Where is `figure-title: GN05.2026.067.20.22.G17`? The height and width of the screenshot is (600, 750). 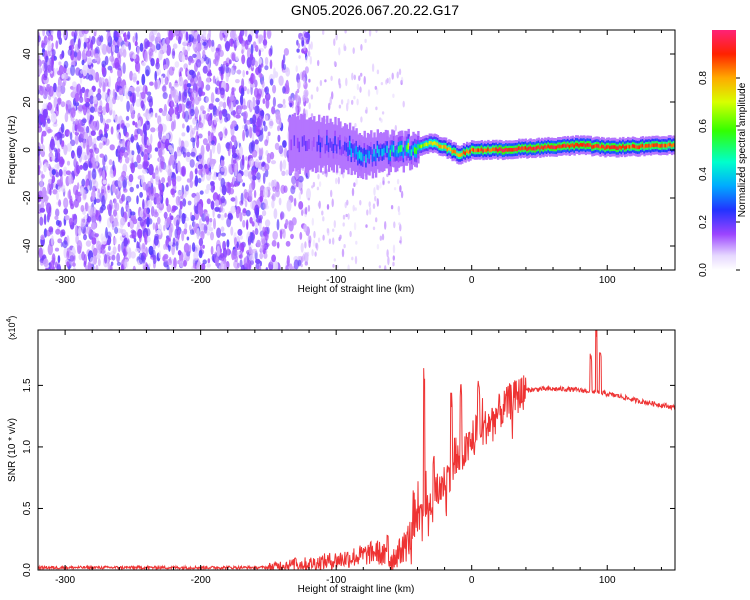
figure-title: GN05.2026.067.20.22.G17 is located at coordinates (375, 10).